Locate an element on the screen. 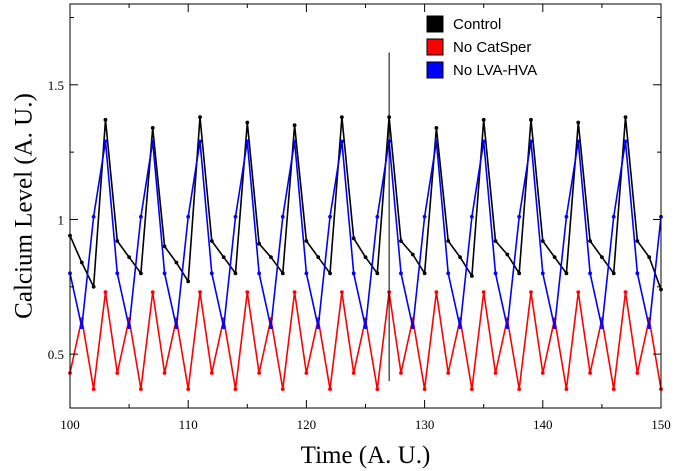  x-tick-label: 110 is located at coordinates (188, 424).